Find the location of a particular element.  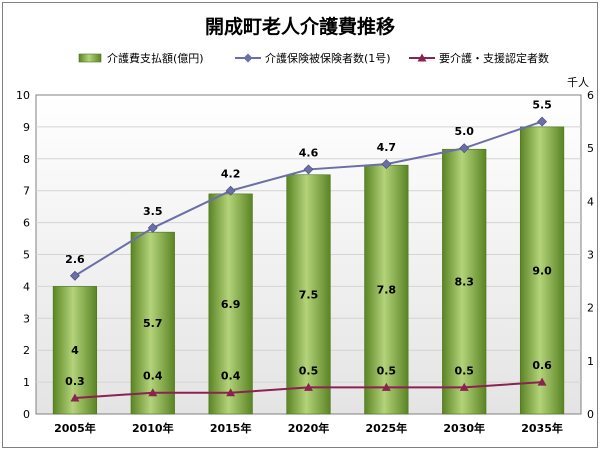

y-left-tick-label: 7 is located at coordinates (26, 191).